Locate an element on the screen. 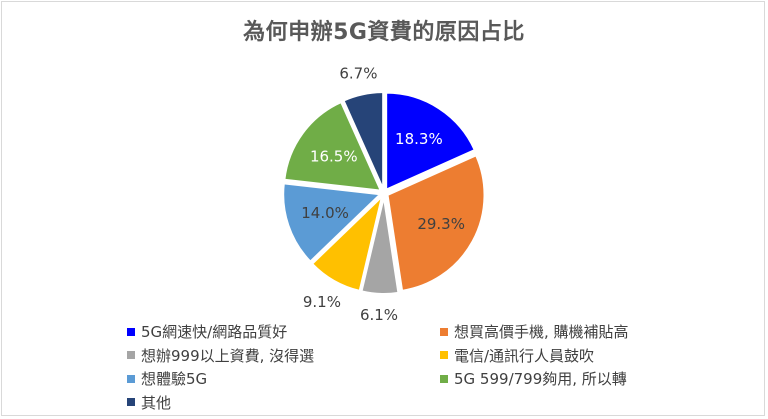  data-label: 9.1% is located at coordinates (322, 302).